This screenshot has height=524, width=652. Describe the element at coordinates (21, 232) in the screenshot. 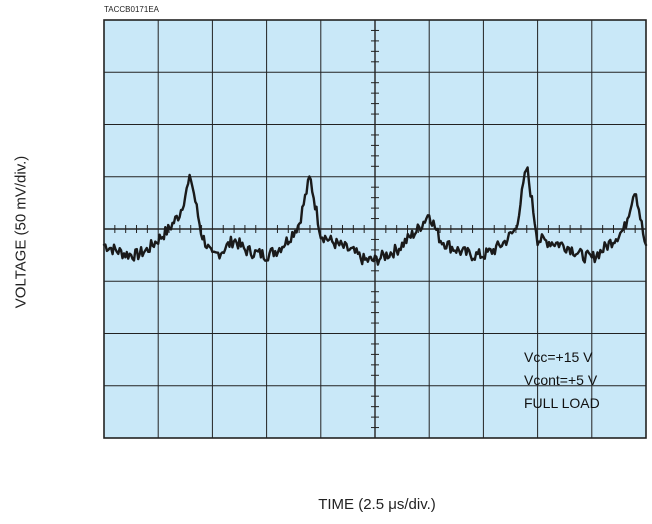

I see `y-axis-label: VOLTAGE (50 mV/div.)` at that location.